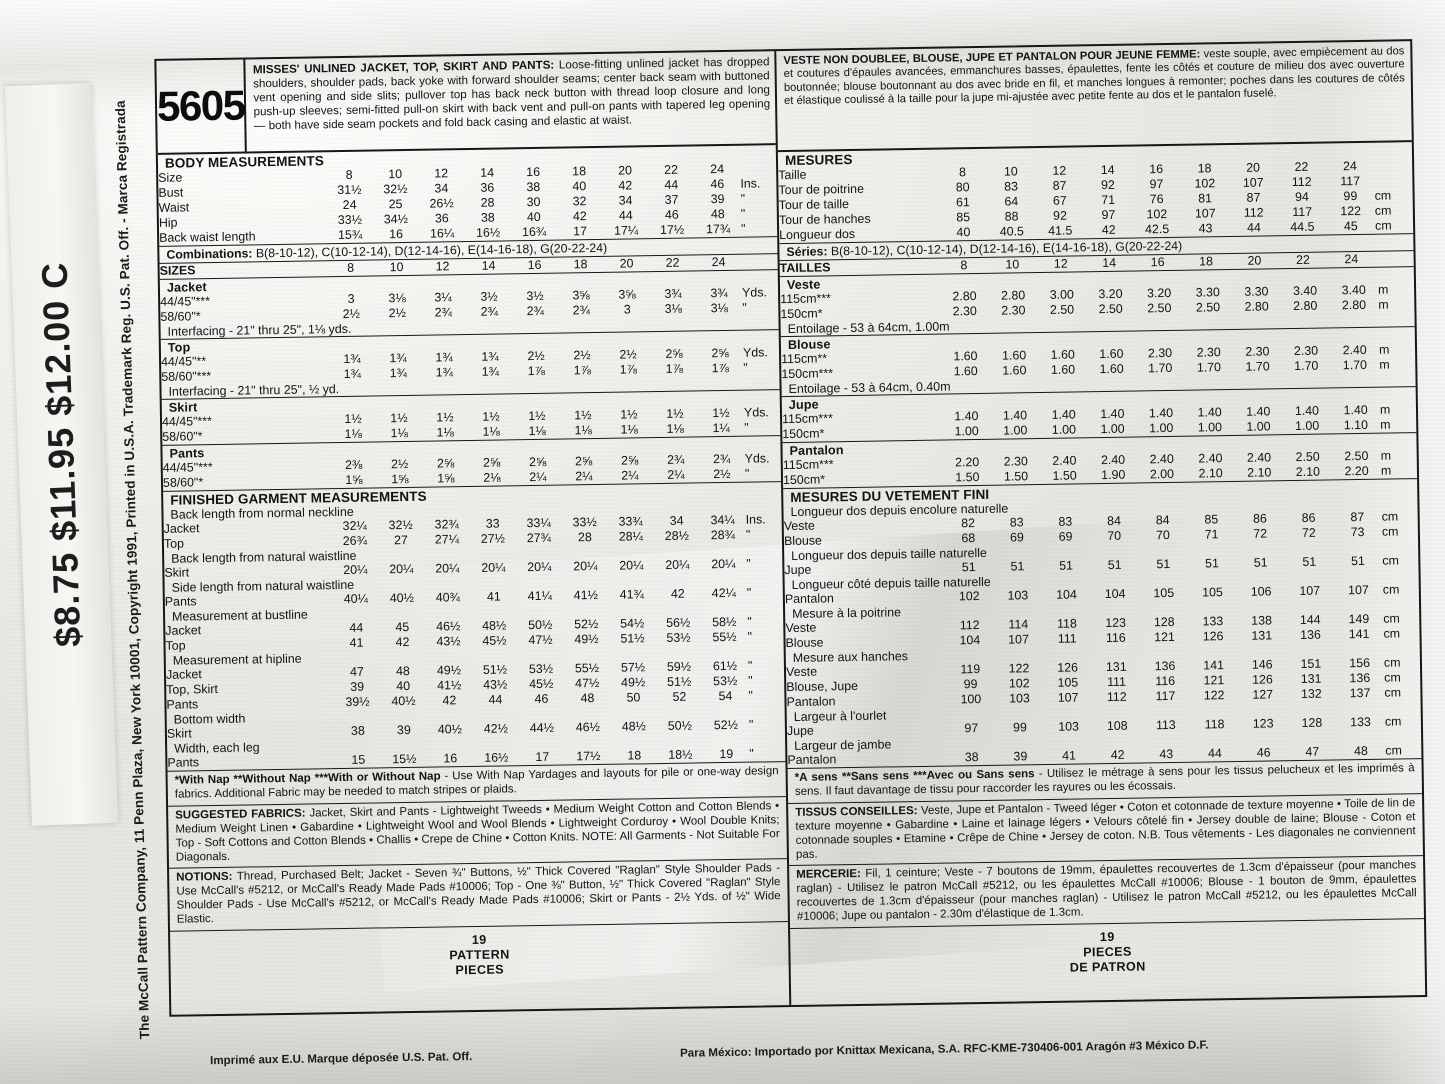 The height and width of the screenshot is (1084, 1445). What do you see at coordinates (534, 232) in the screenshot?
I see `cell-value: 16¾` at bounding box center [534, 232].